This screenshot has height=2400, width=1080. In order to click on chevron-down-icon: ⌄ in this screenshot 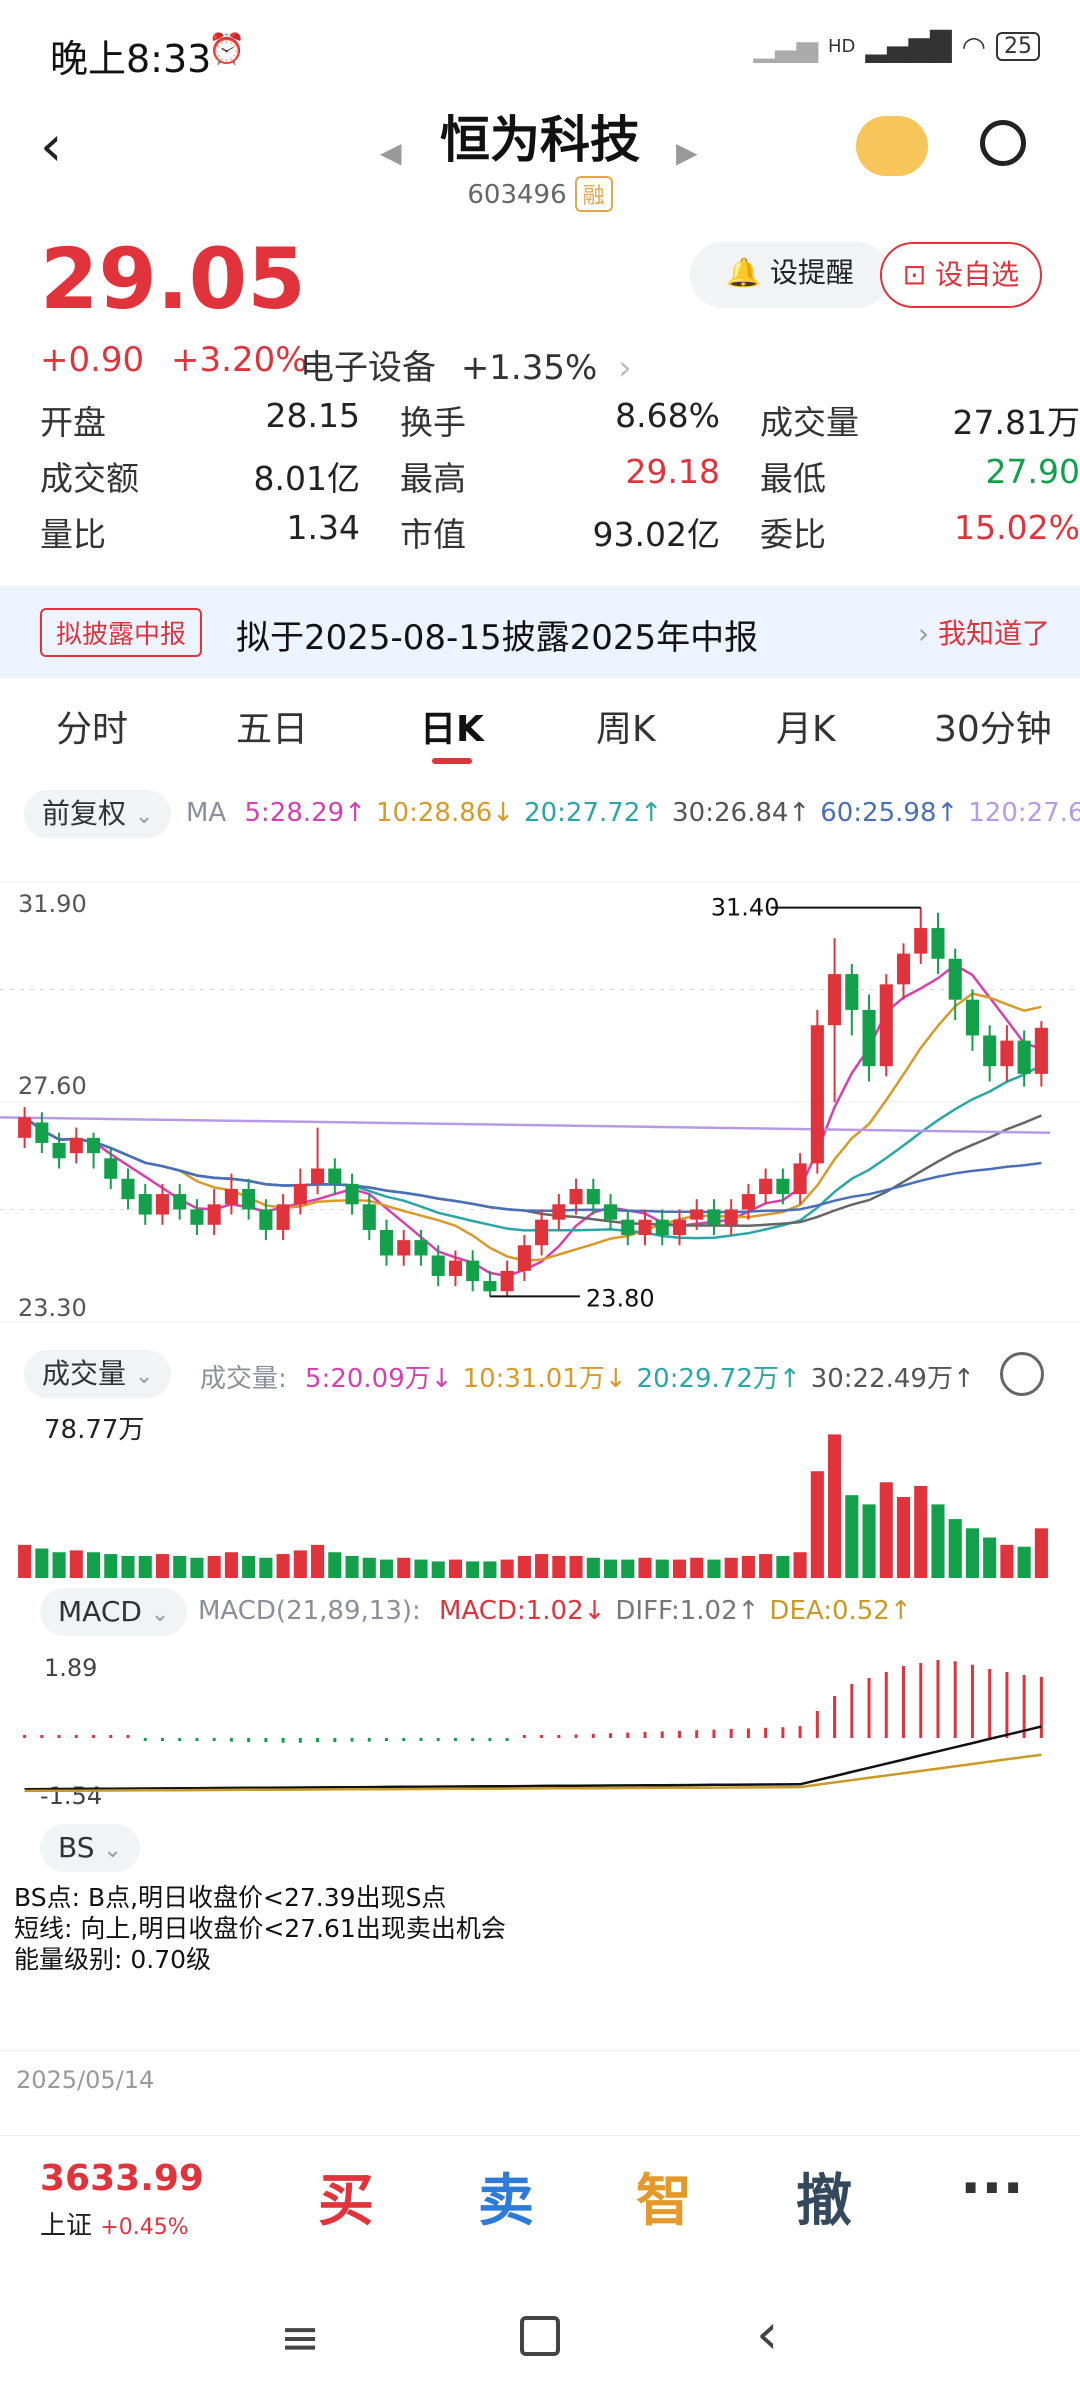, I will do `click(144, 1376)`.